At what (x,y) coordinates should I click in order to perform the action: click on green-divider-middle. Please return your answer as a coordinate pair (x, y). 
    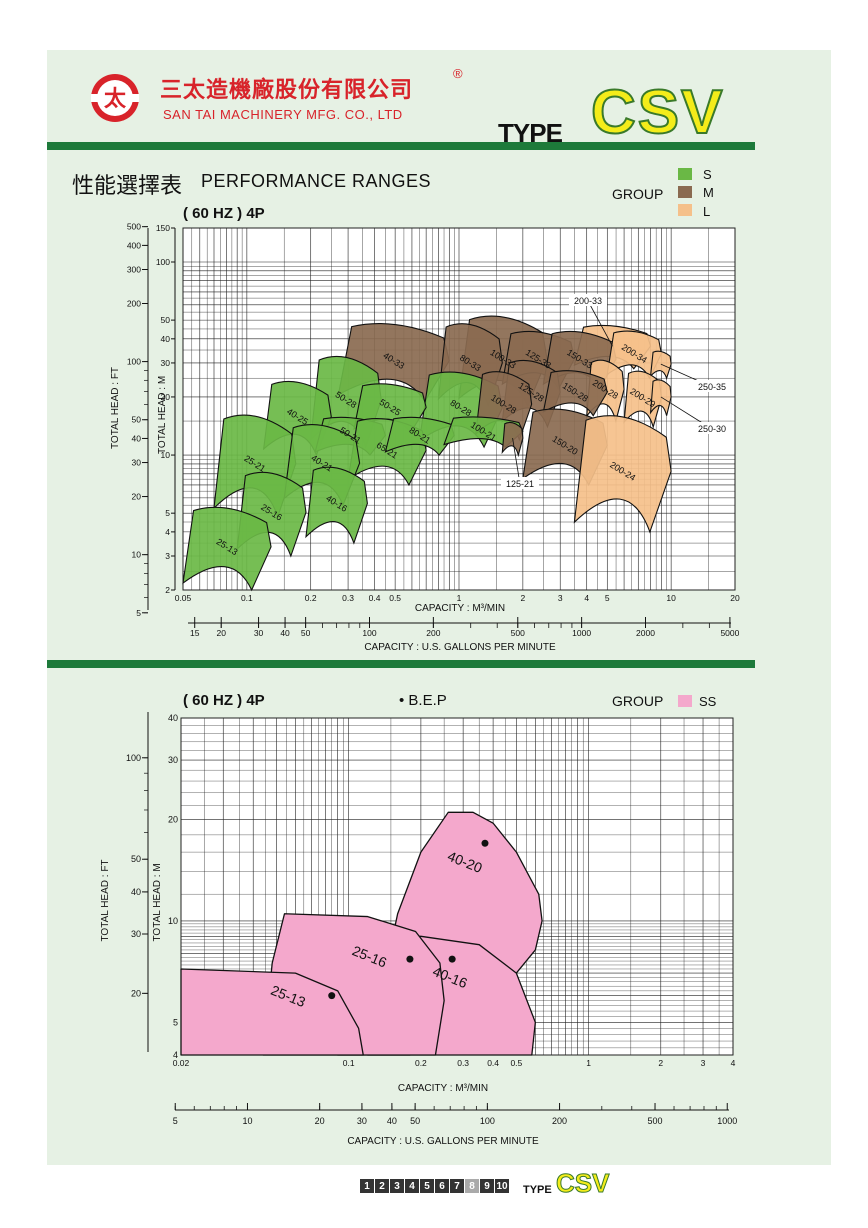
    Looking at the image, I should click on (401, 664).